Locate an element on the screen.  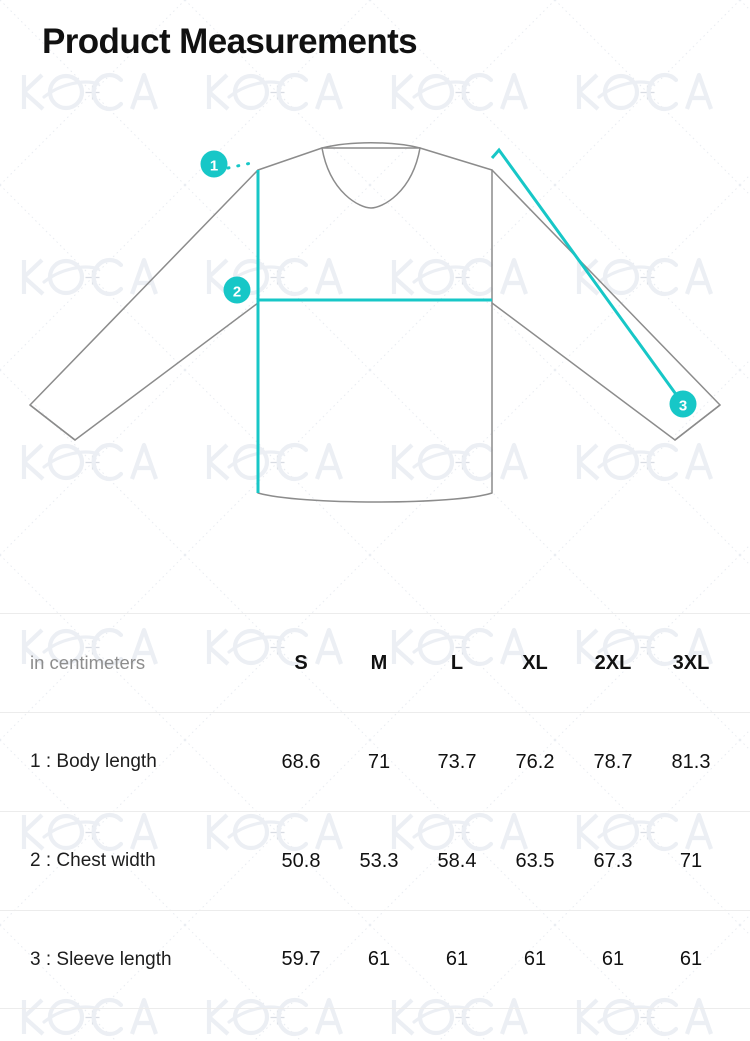
cell-chest-width-m: 53.3 is located at coordinates (379, 860).